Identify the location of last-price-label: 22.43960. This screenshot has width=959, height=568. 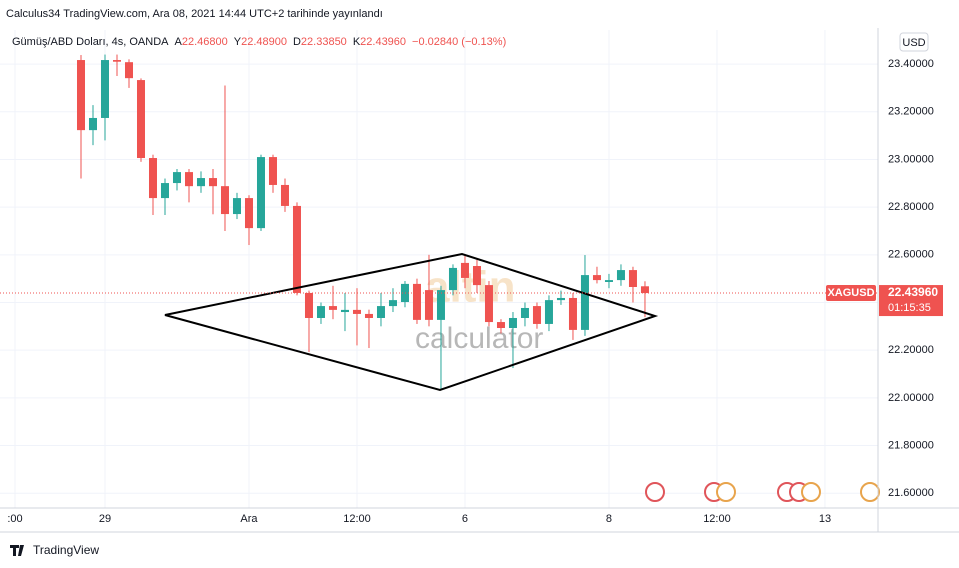
(913, 292).